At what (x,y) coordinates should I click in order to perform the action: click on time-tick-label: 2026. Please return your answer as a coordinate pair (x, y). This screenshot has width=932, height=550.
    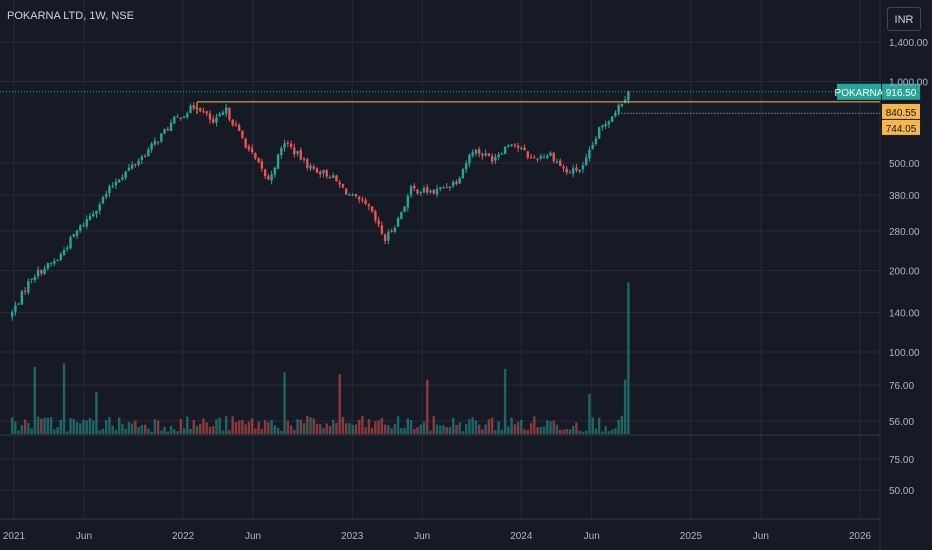
    Looking at the image, I should click on (860, 536).